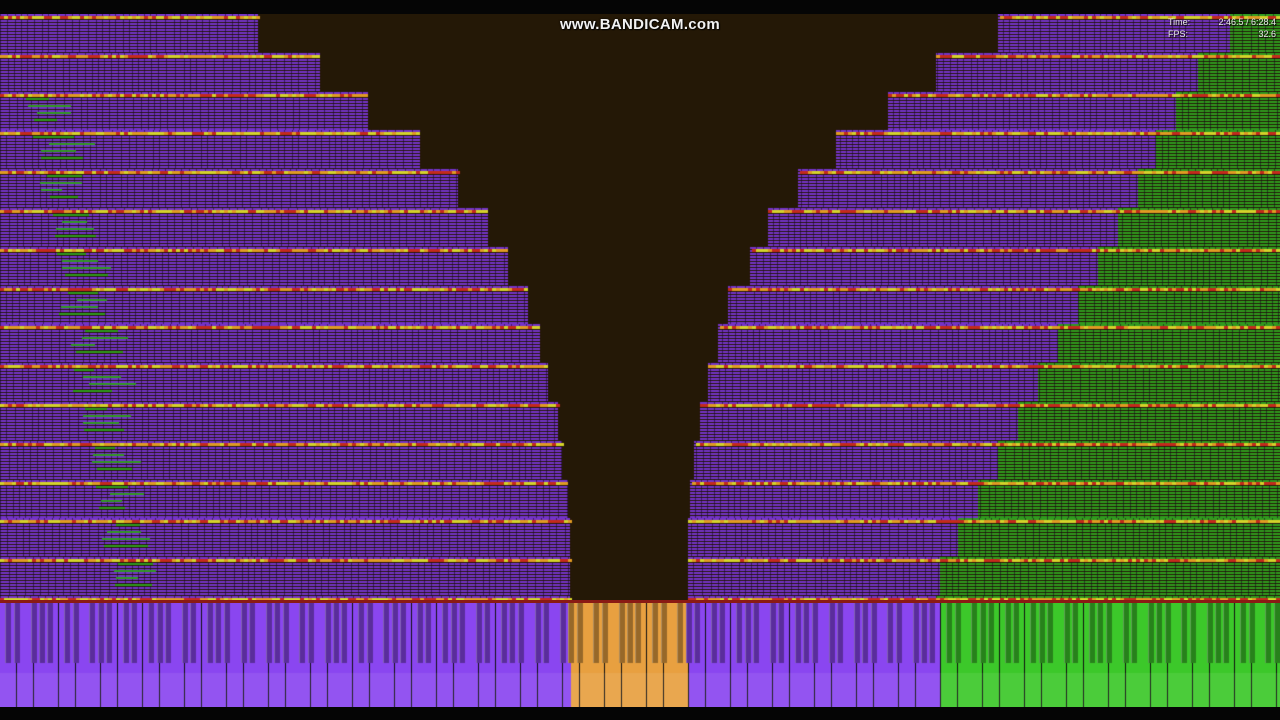 The width and height of the screenshot is (1280, 720). What do you see at coordinates (1222, 34) in the screenshot?
I see `fps-stat-row: FPS: 32.6` at bounding box center [1222, 34].